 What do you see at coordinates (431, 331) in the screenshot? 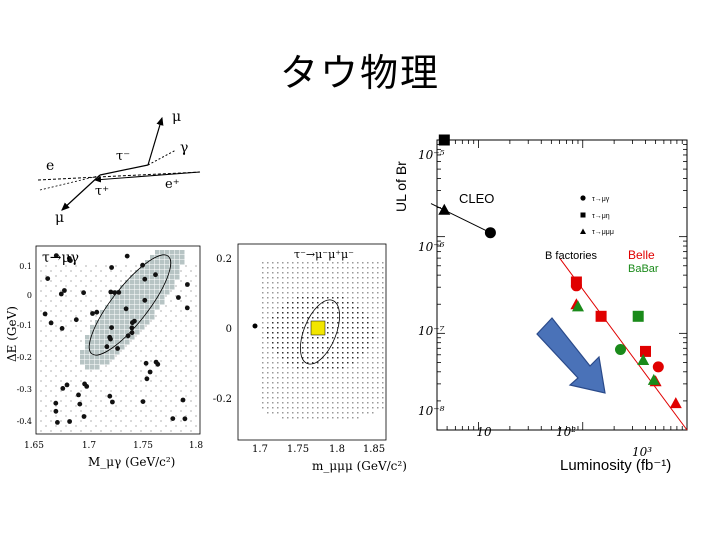
I see `limit-chart-ytick: 10⁻⁷` at bounding box center [431, 331].